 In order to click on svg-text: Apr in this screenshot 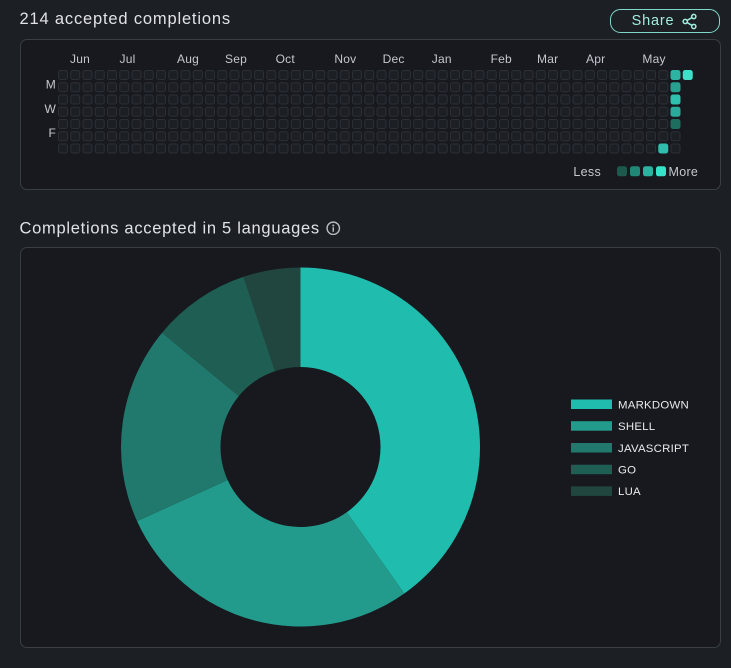, I will do `click(595, 59)`.